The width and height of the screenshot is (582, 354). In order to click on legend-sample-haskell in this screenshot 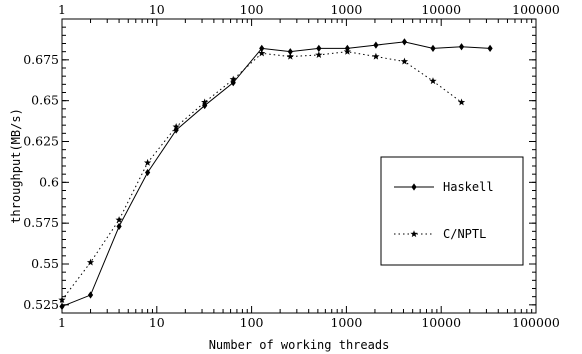, I will do `click(414, 187)`.